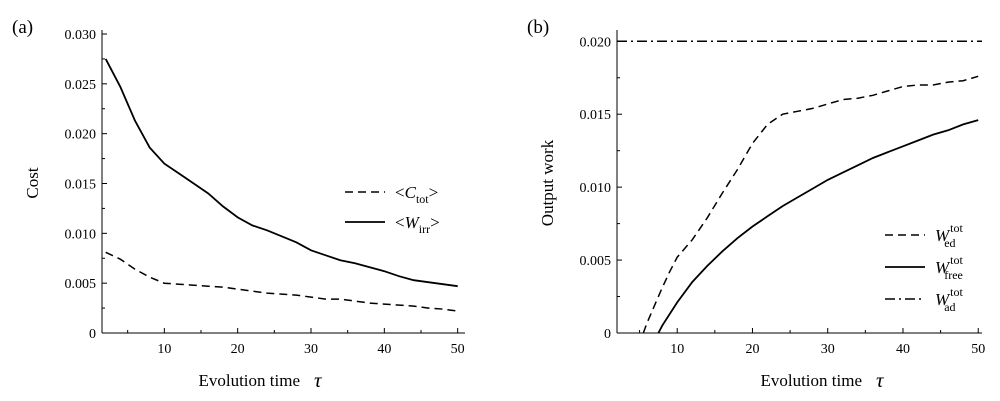  Describe the element at coordinates (953, 275) in the screenshot. I see `legend-subscript: free` at that location.